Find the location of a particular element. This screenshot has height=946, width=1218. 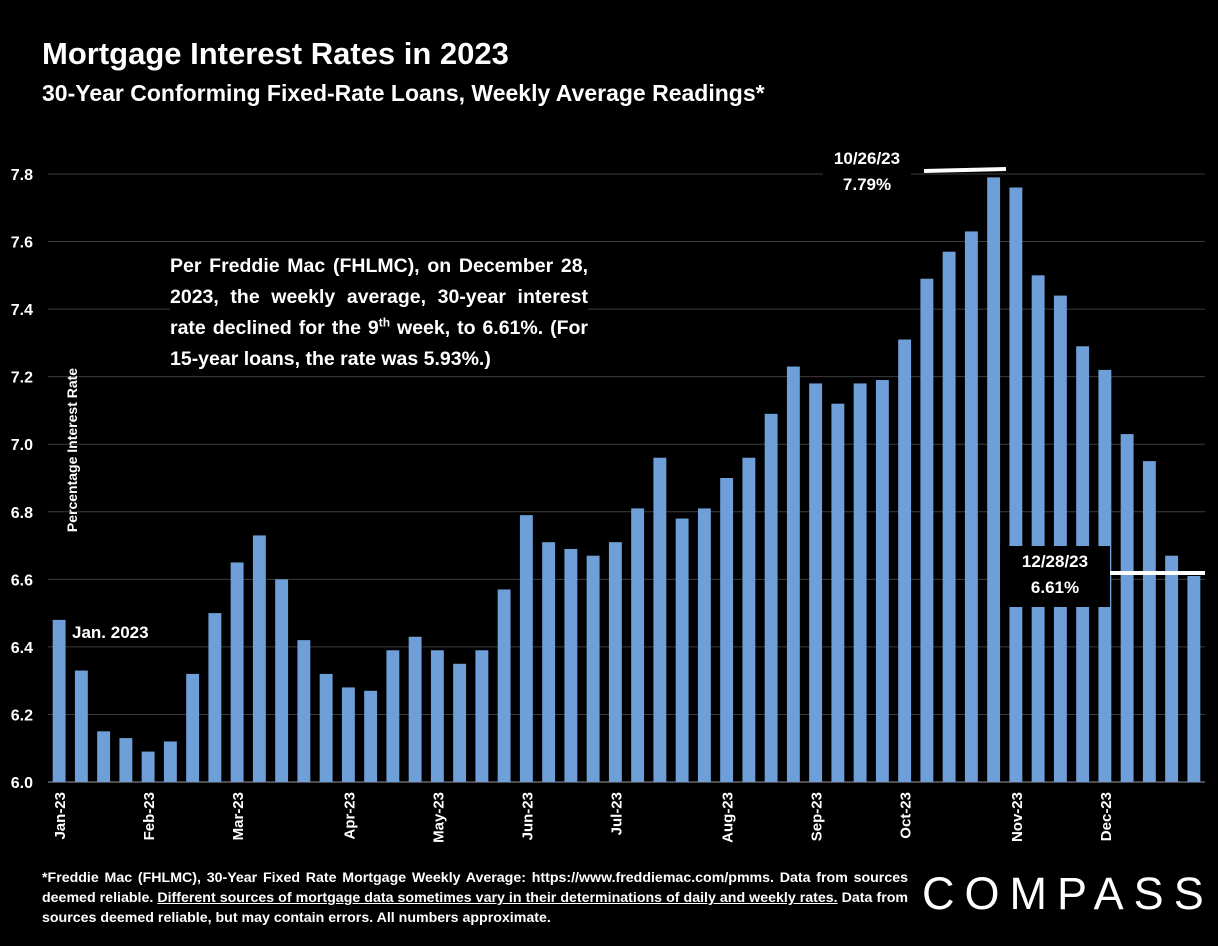

compass-logo: COMPASS is located at coordinates (1068, 893).